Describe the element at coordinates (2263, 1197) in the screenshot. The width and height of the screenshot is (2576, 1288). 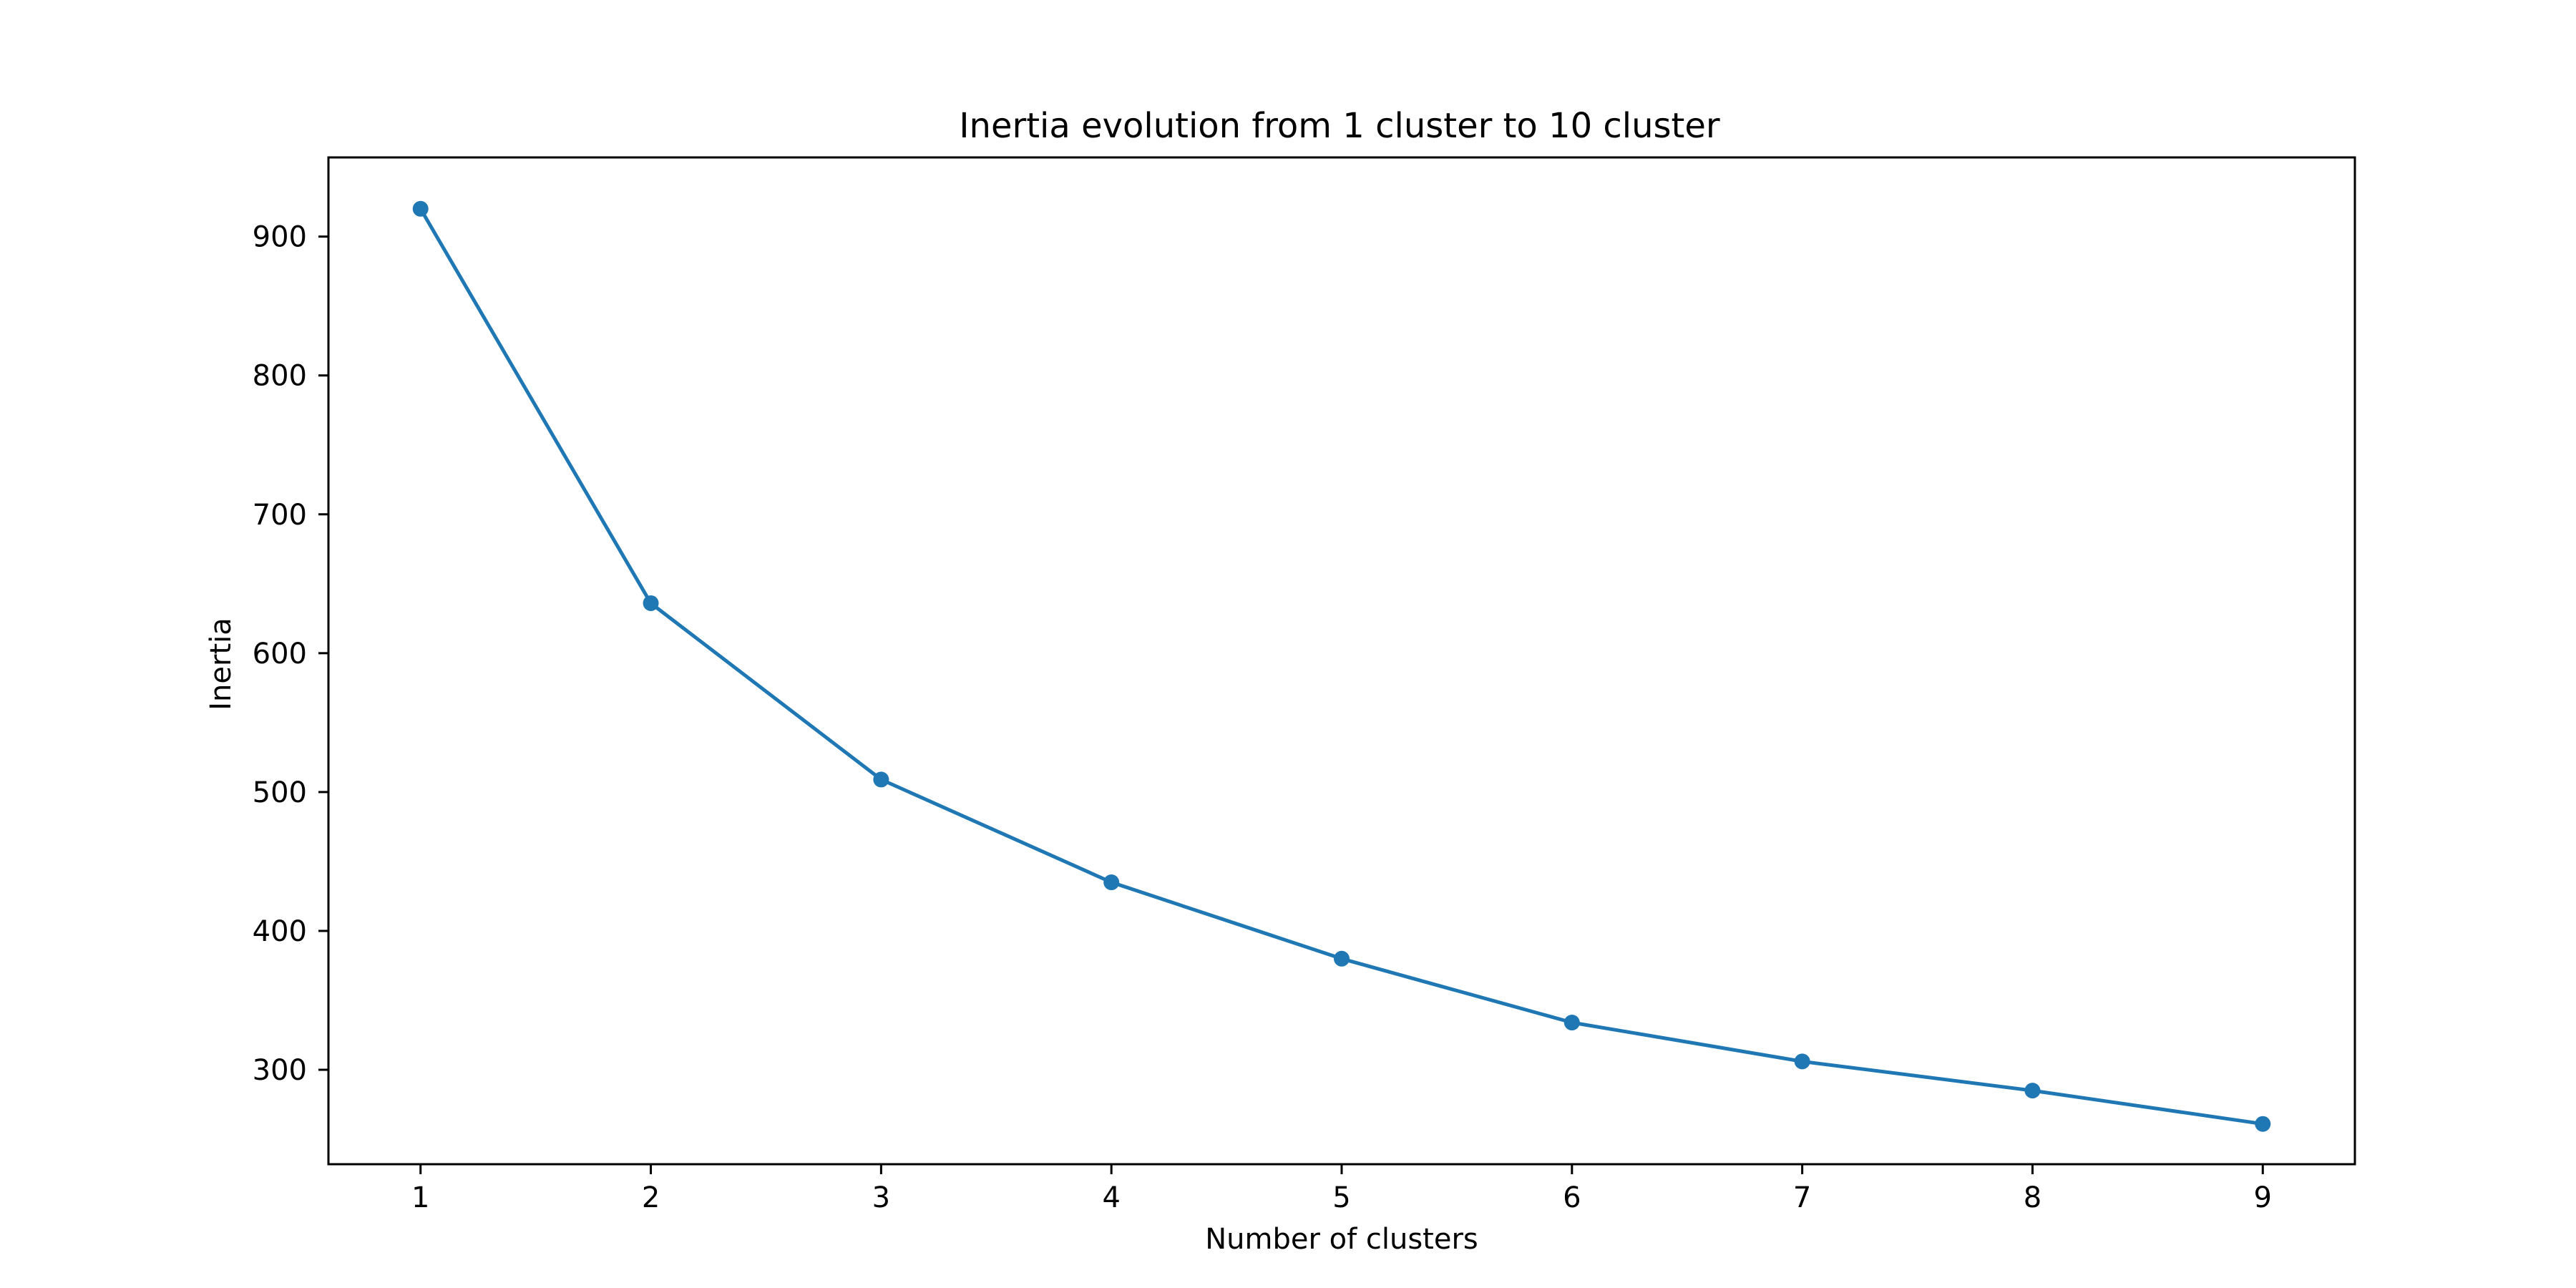
I see `x-tick-label: 9` at that location.